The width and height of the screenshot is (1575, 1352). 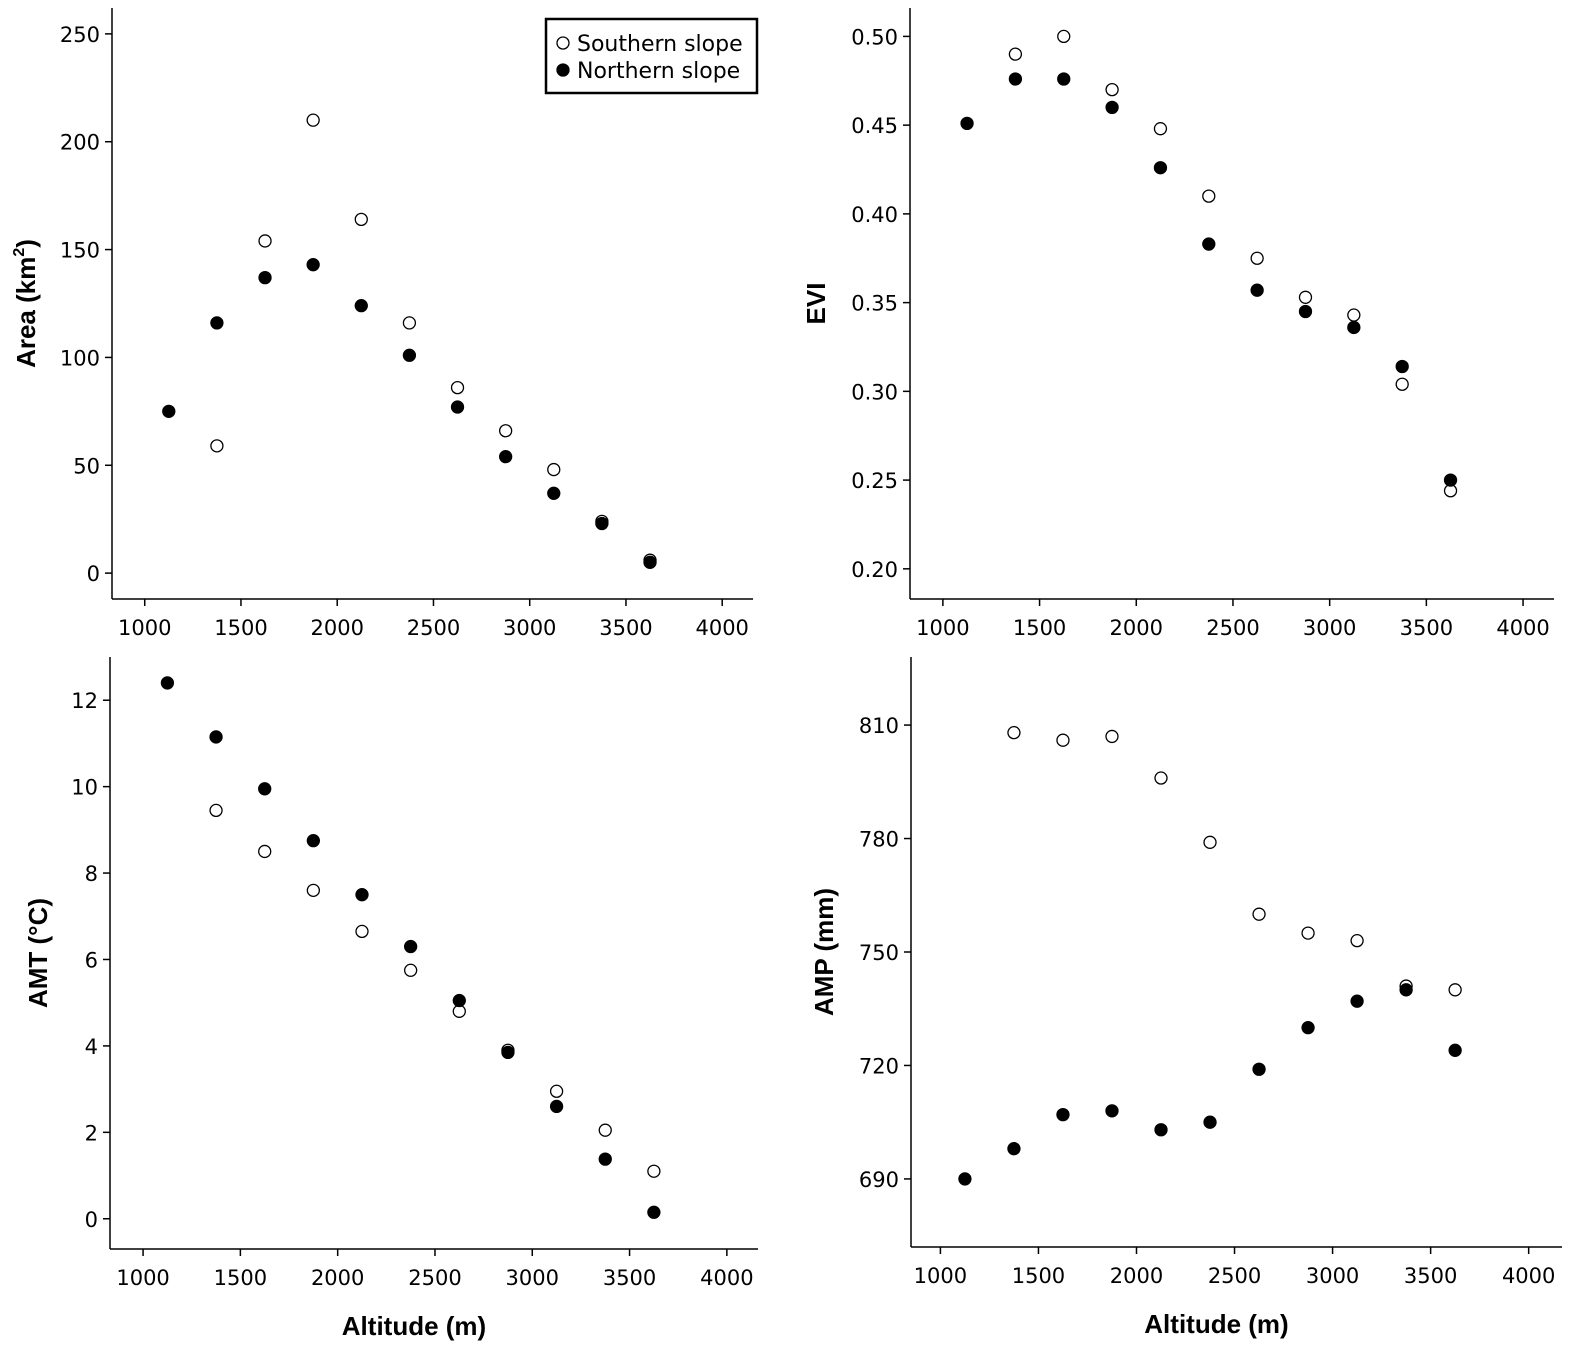 What do you see at coordinates (874, 37) in the screenshot?
I see `y-tick-label: 0.50` at bounding box center [874, 37].